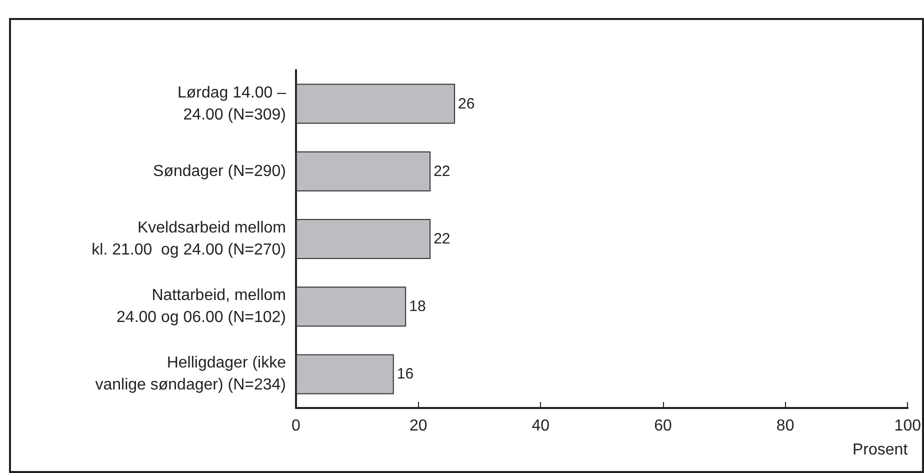 This screenshot has width=924, height=473. What do you see at coordinates (541, 426) in the screenshot?
I see `x-tick-label: 40` at bounding box center [541, 426].